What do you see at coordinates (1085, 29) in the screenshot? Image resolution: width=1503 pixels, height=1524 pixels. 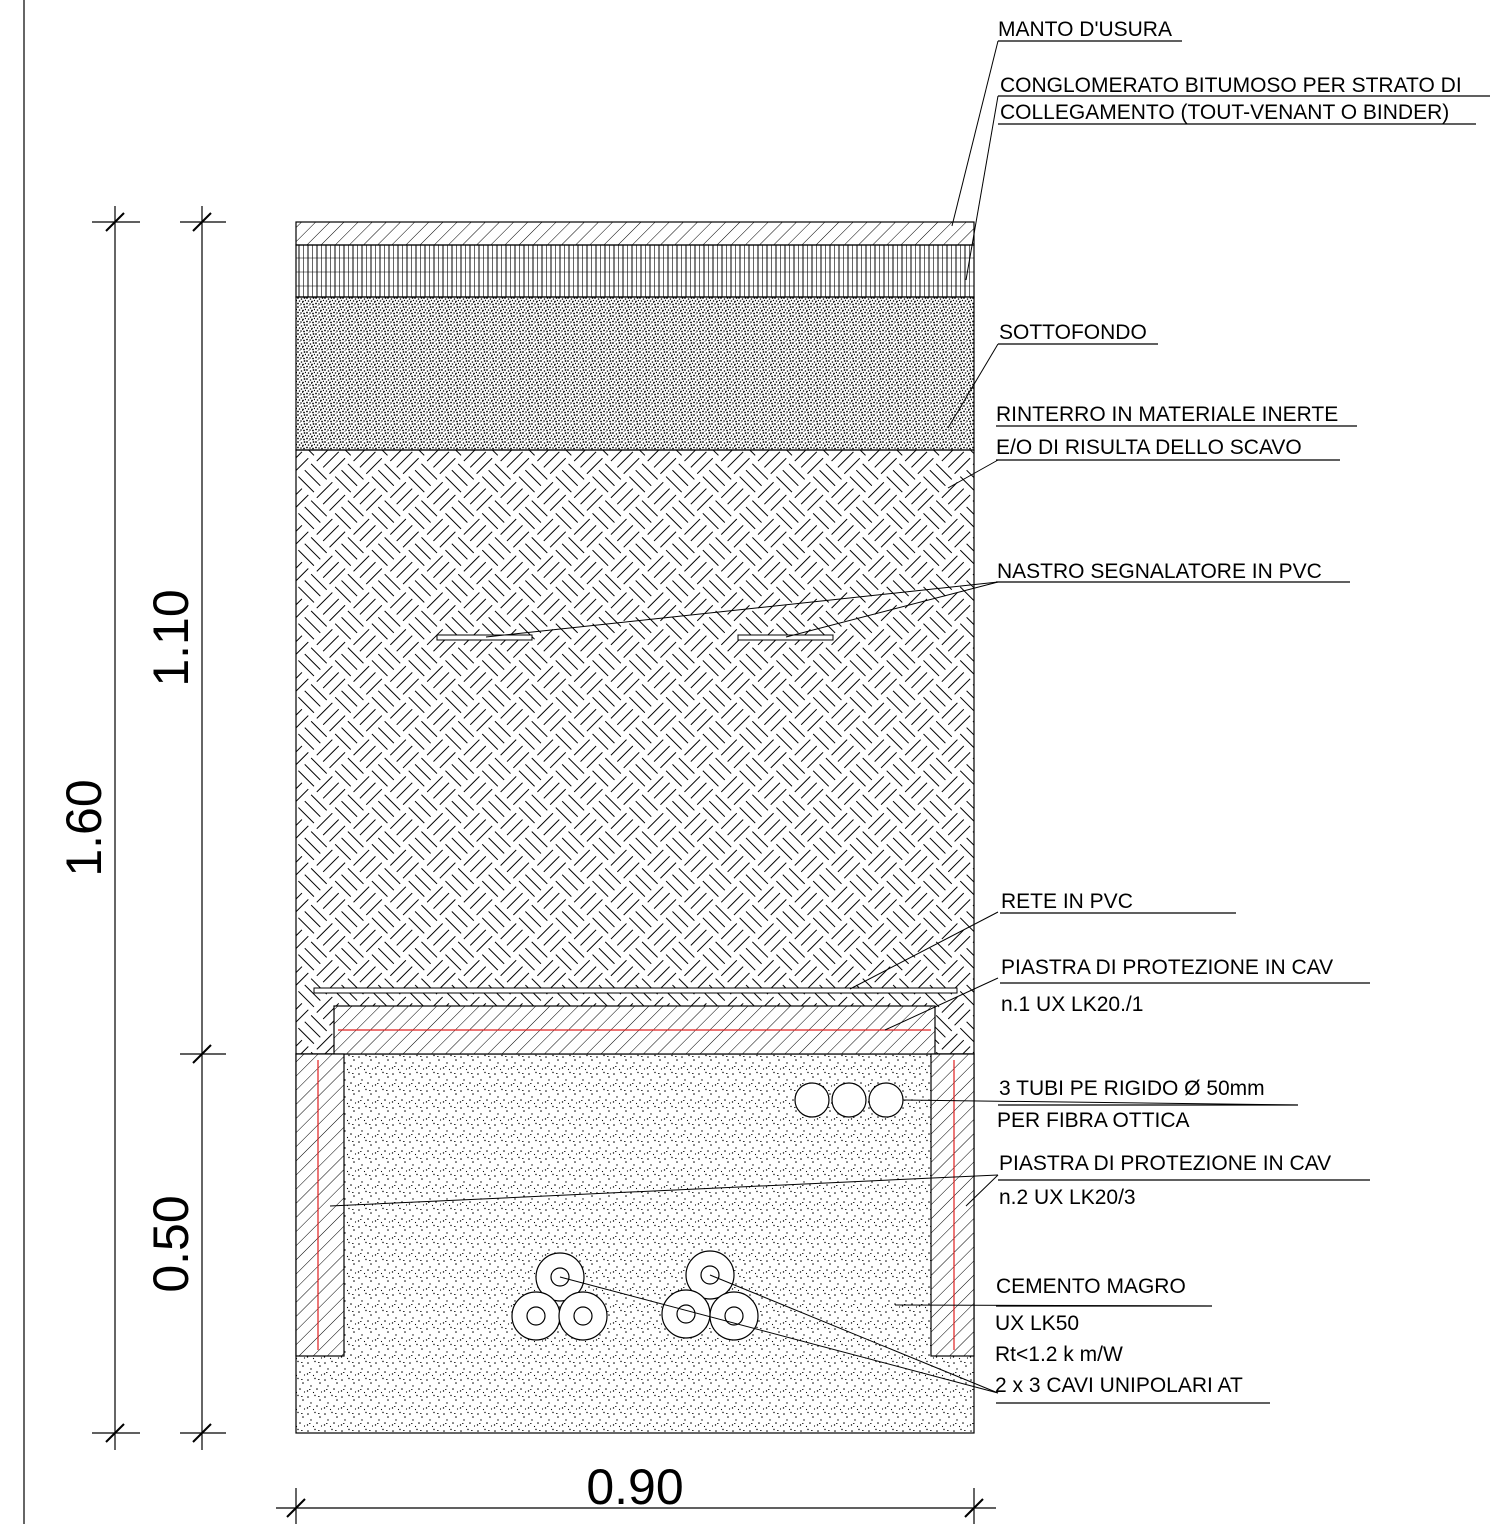 I see `label-manto-usura: MANTO D'USURA` at bounding box center [1085, 29].